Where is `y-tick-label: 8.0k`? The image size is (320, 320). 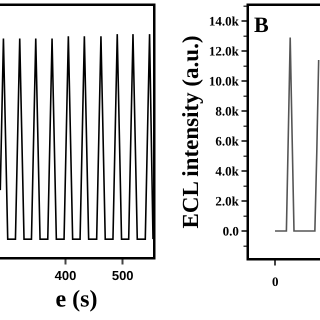
y-tick-label: 8.0k is located at coordinates (227, 111).